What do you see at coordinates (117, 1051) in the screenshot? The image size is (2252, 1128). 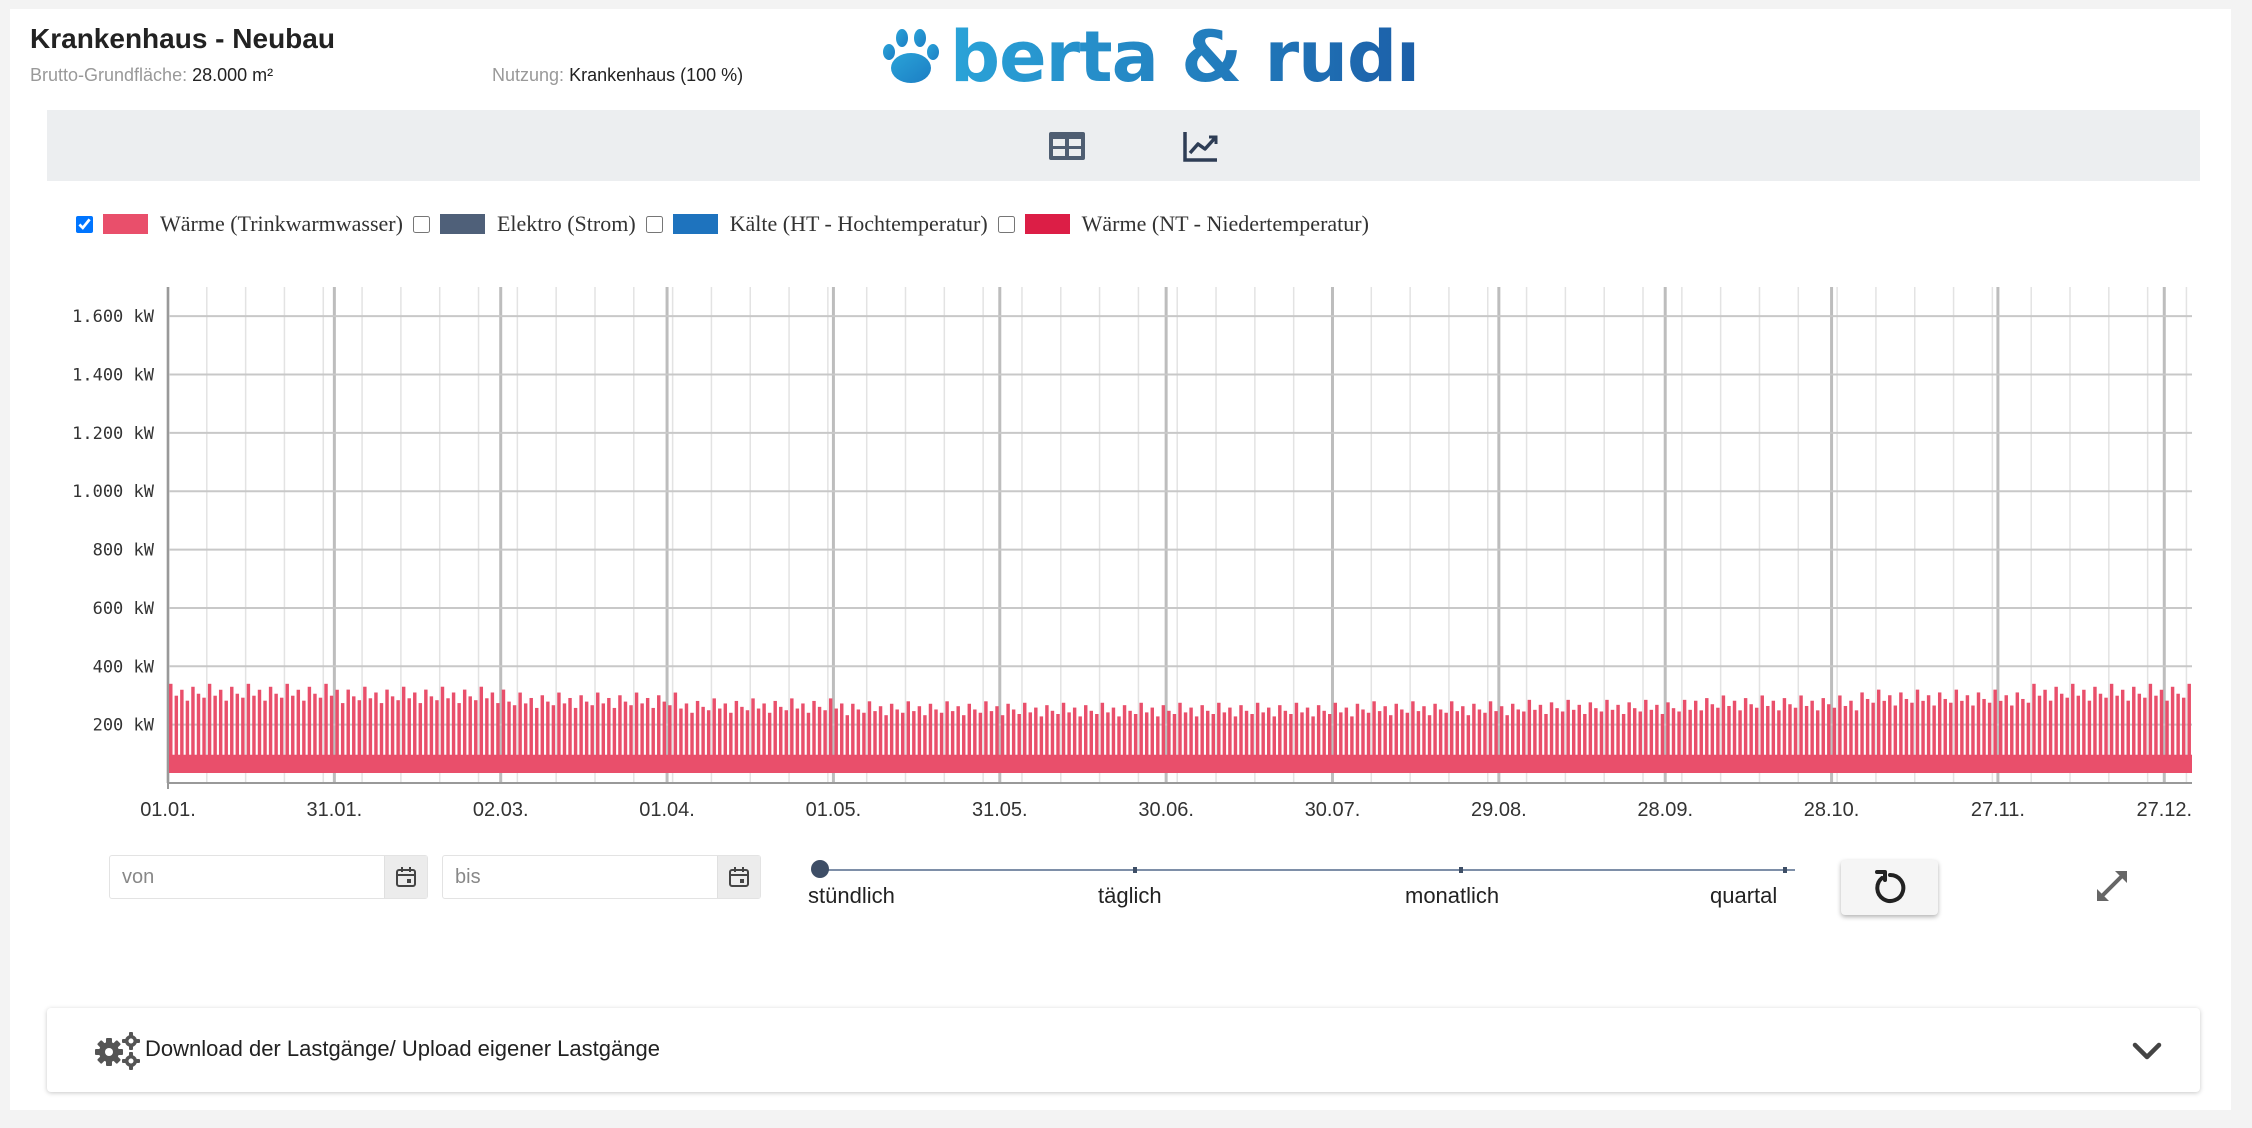 I see `gears-icon` at bounding box center [117, 1051].